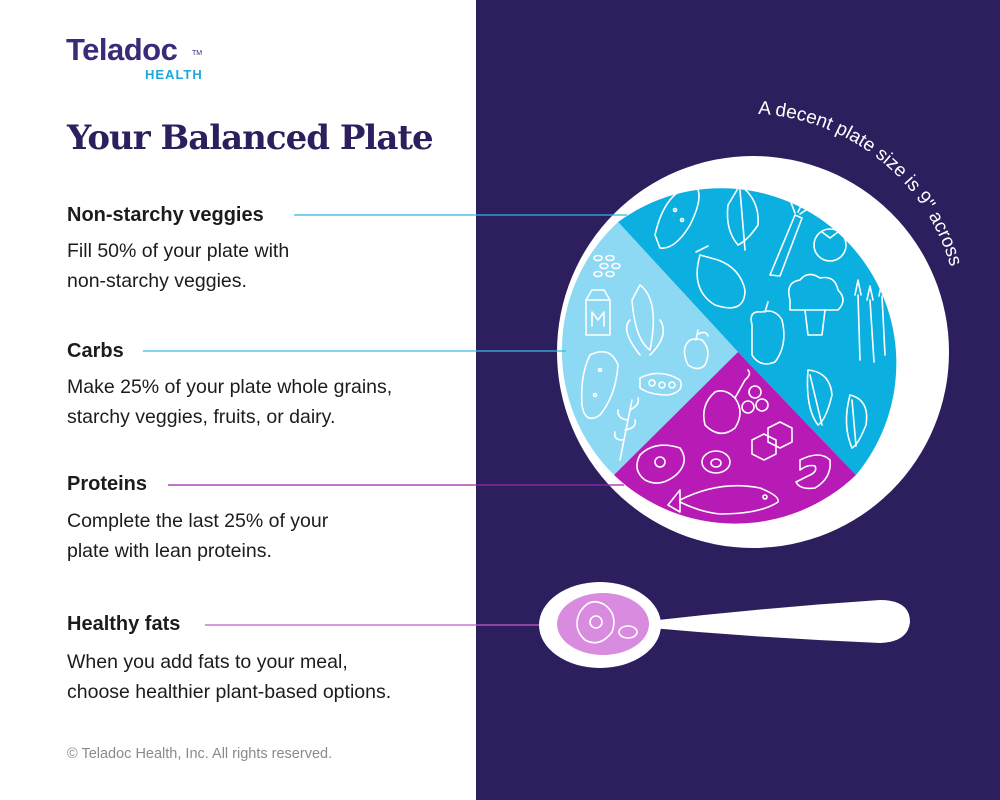 This screenshot has height=800, width=1000. What do you see at coordinates (870, 321) in the screenshot?
I see `asparagus-icon` at bounding box center [870, 321].